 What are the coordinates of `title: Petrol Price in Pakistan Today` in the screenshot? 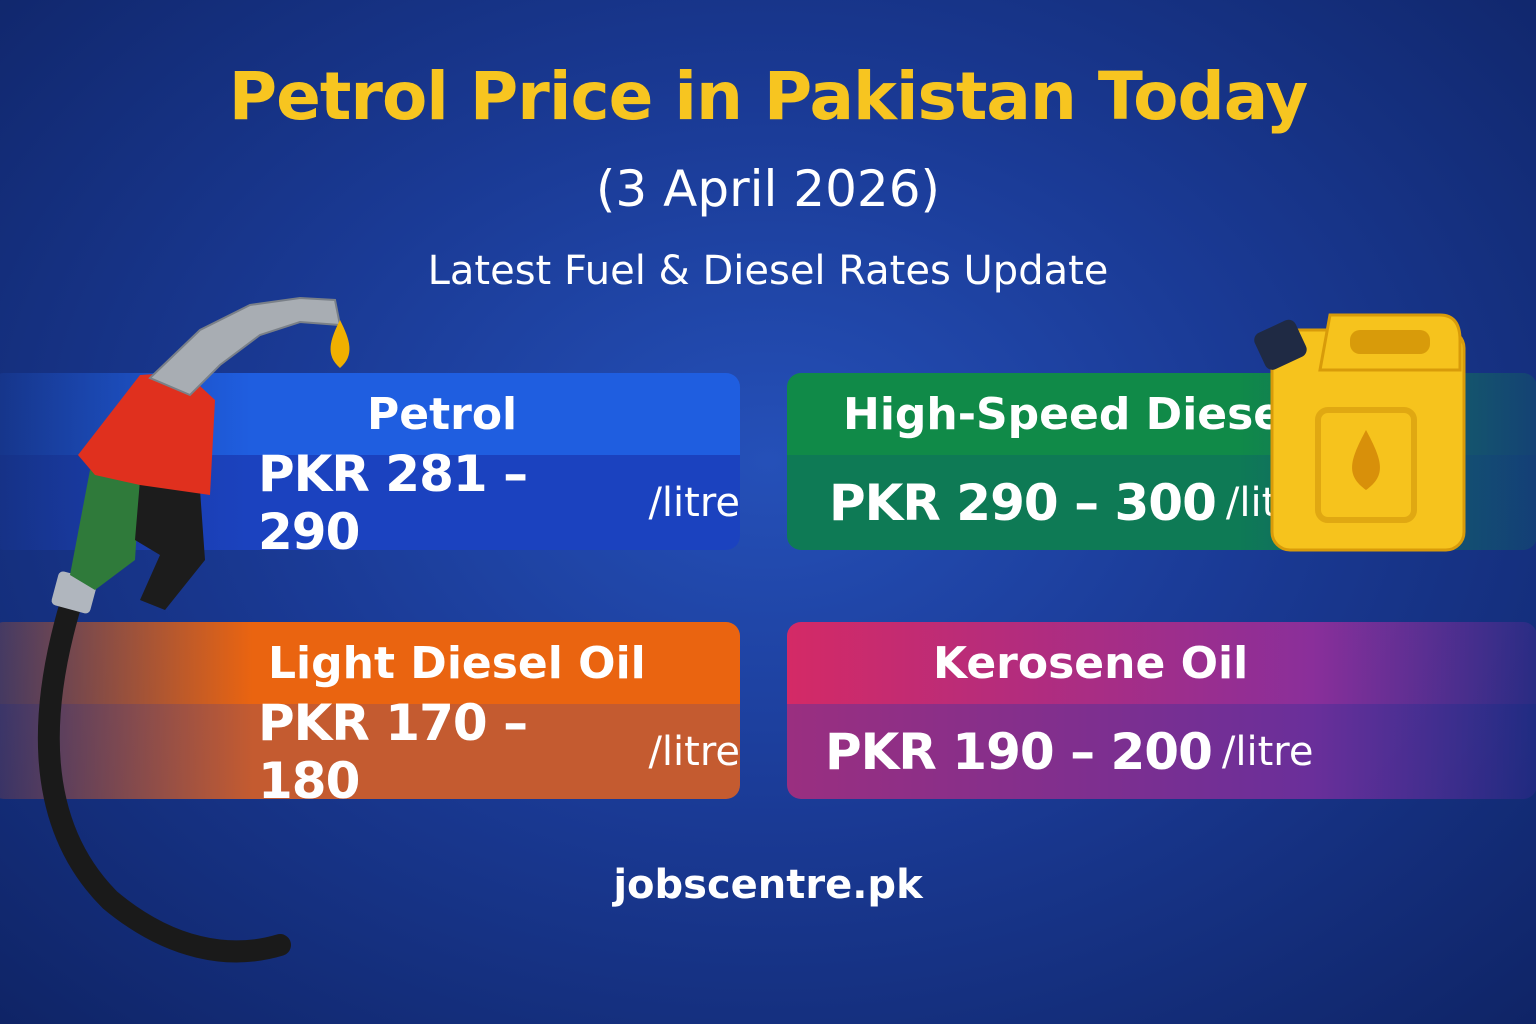 It's located at (768, 96).